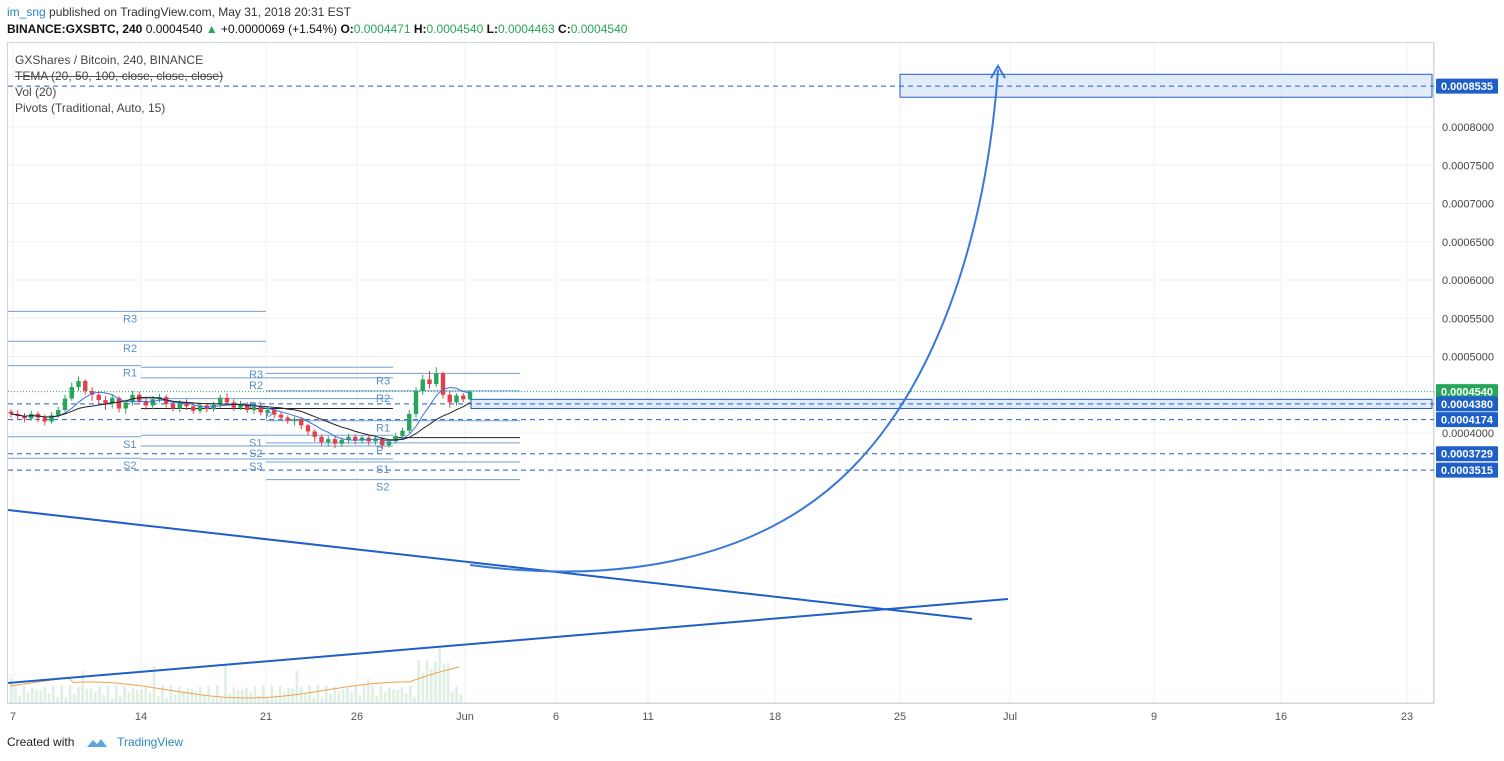 This screenshot has height=761, width=1504. I want to click on tradingview-brand-link: TradingView, so click(150, 742).